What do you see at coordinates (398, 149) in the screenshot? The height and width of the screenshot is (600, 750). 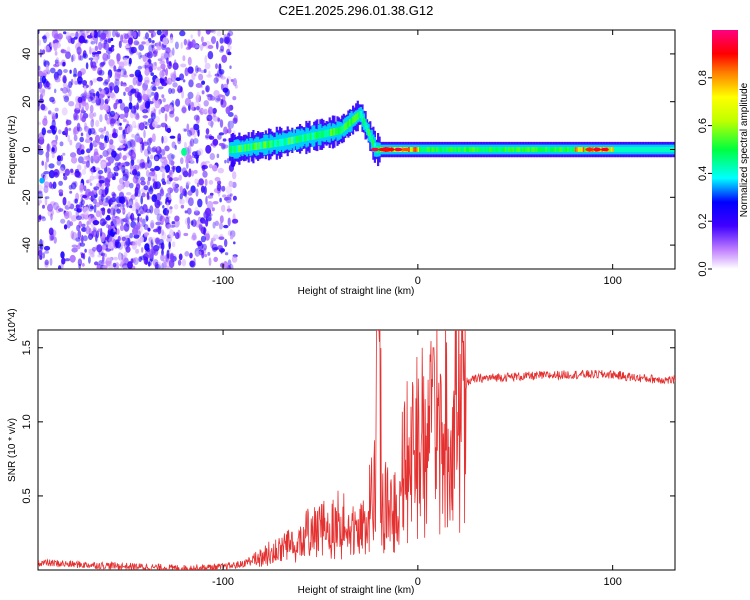 I see `peak-cell` at bounding box center [398, 149].